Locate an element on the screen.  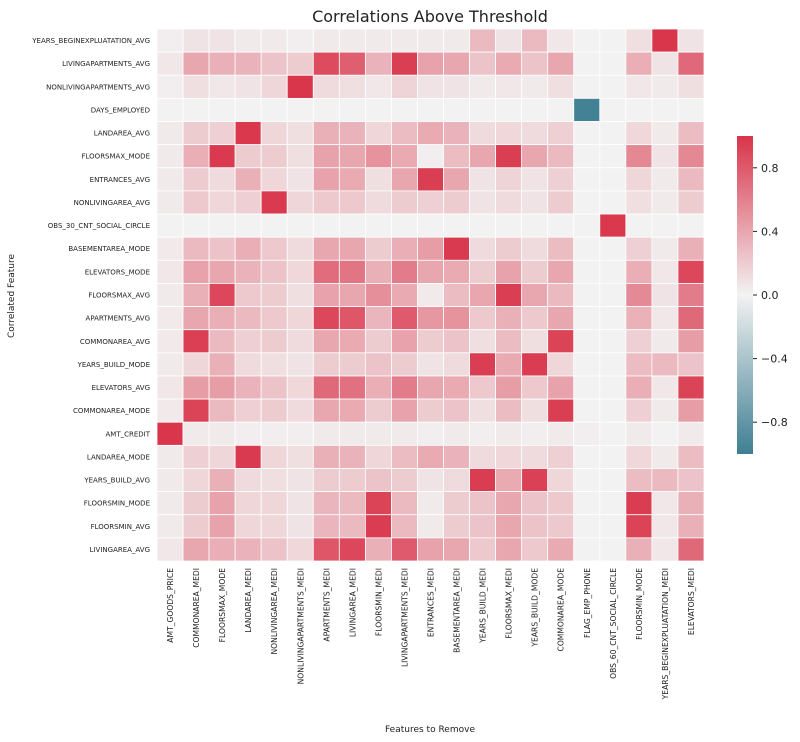
y-tick-label: YEARS_BEGINEXPLUATATION_AVG is located at coordinates (90, 41).